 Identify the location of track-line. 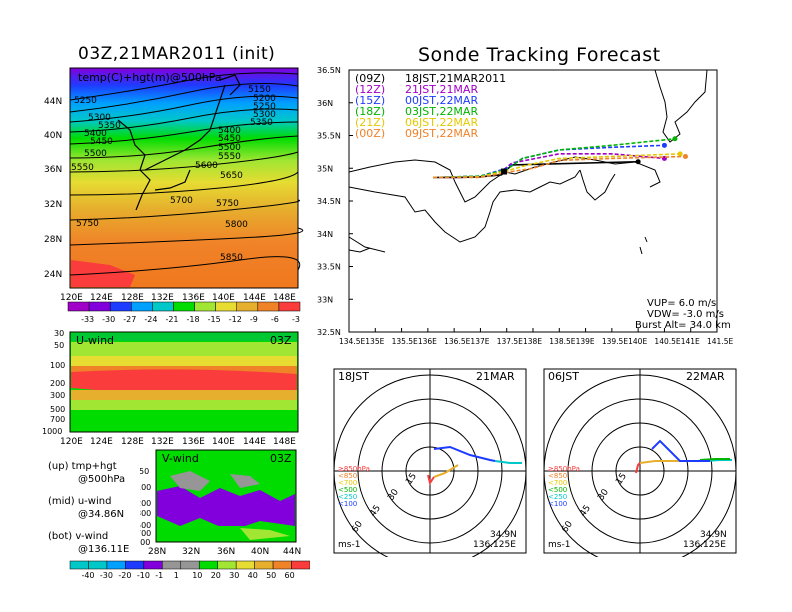
(559, 167).